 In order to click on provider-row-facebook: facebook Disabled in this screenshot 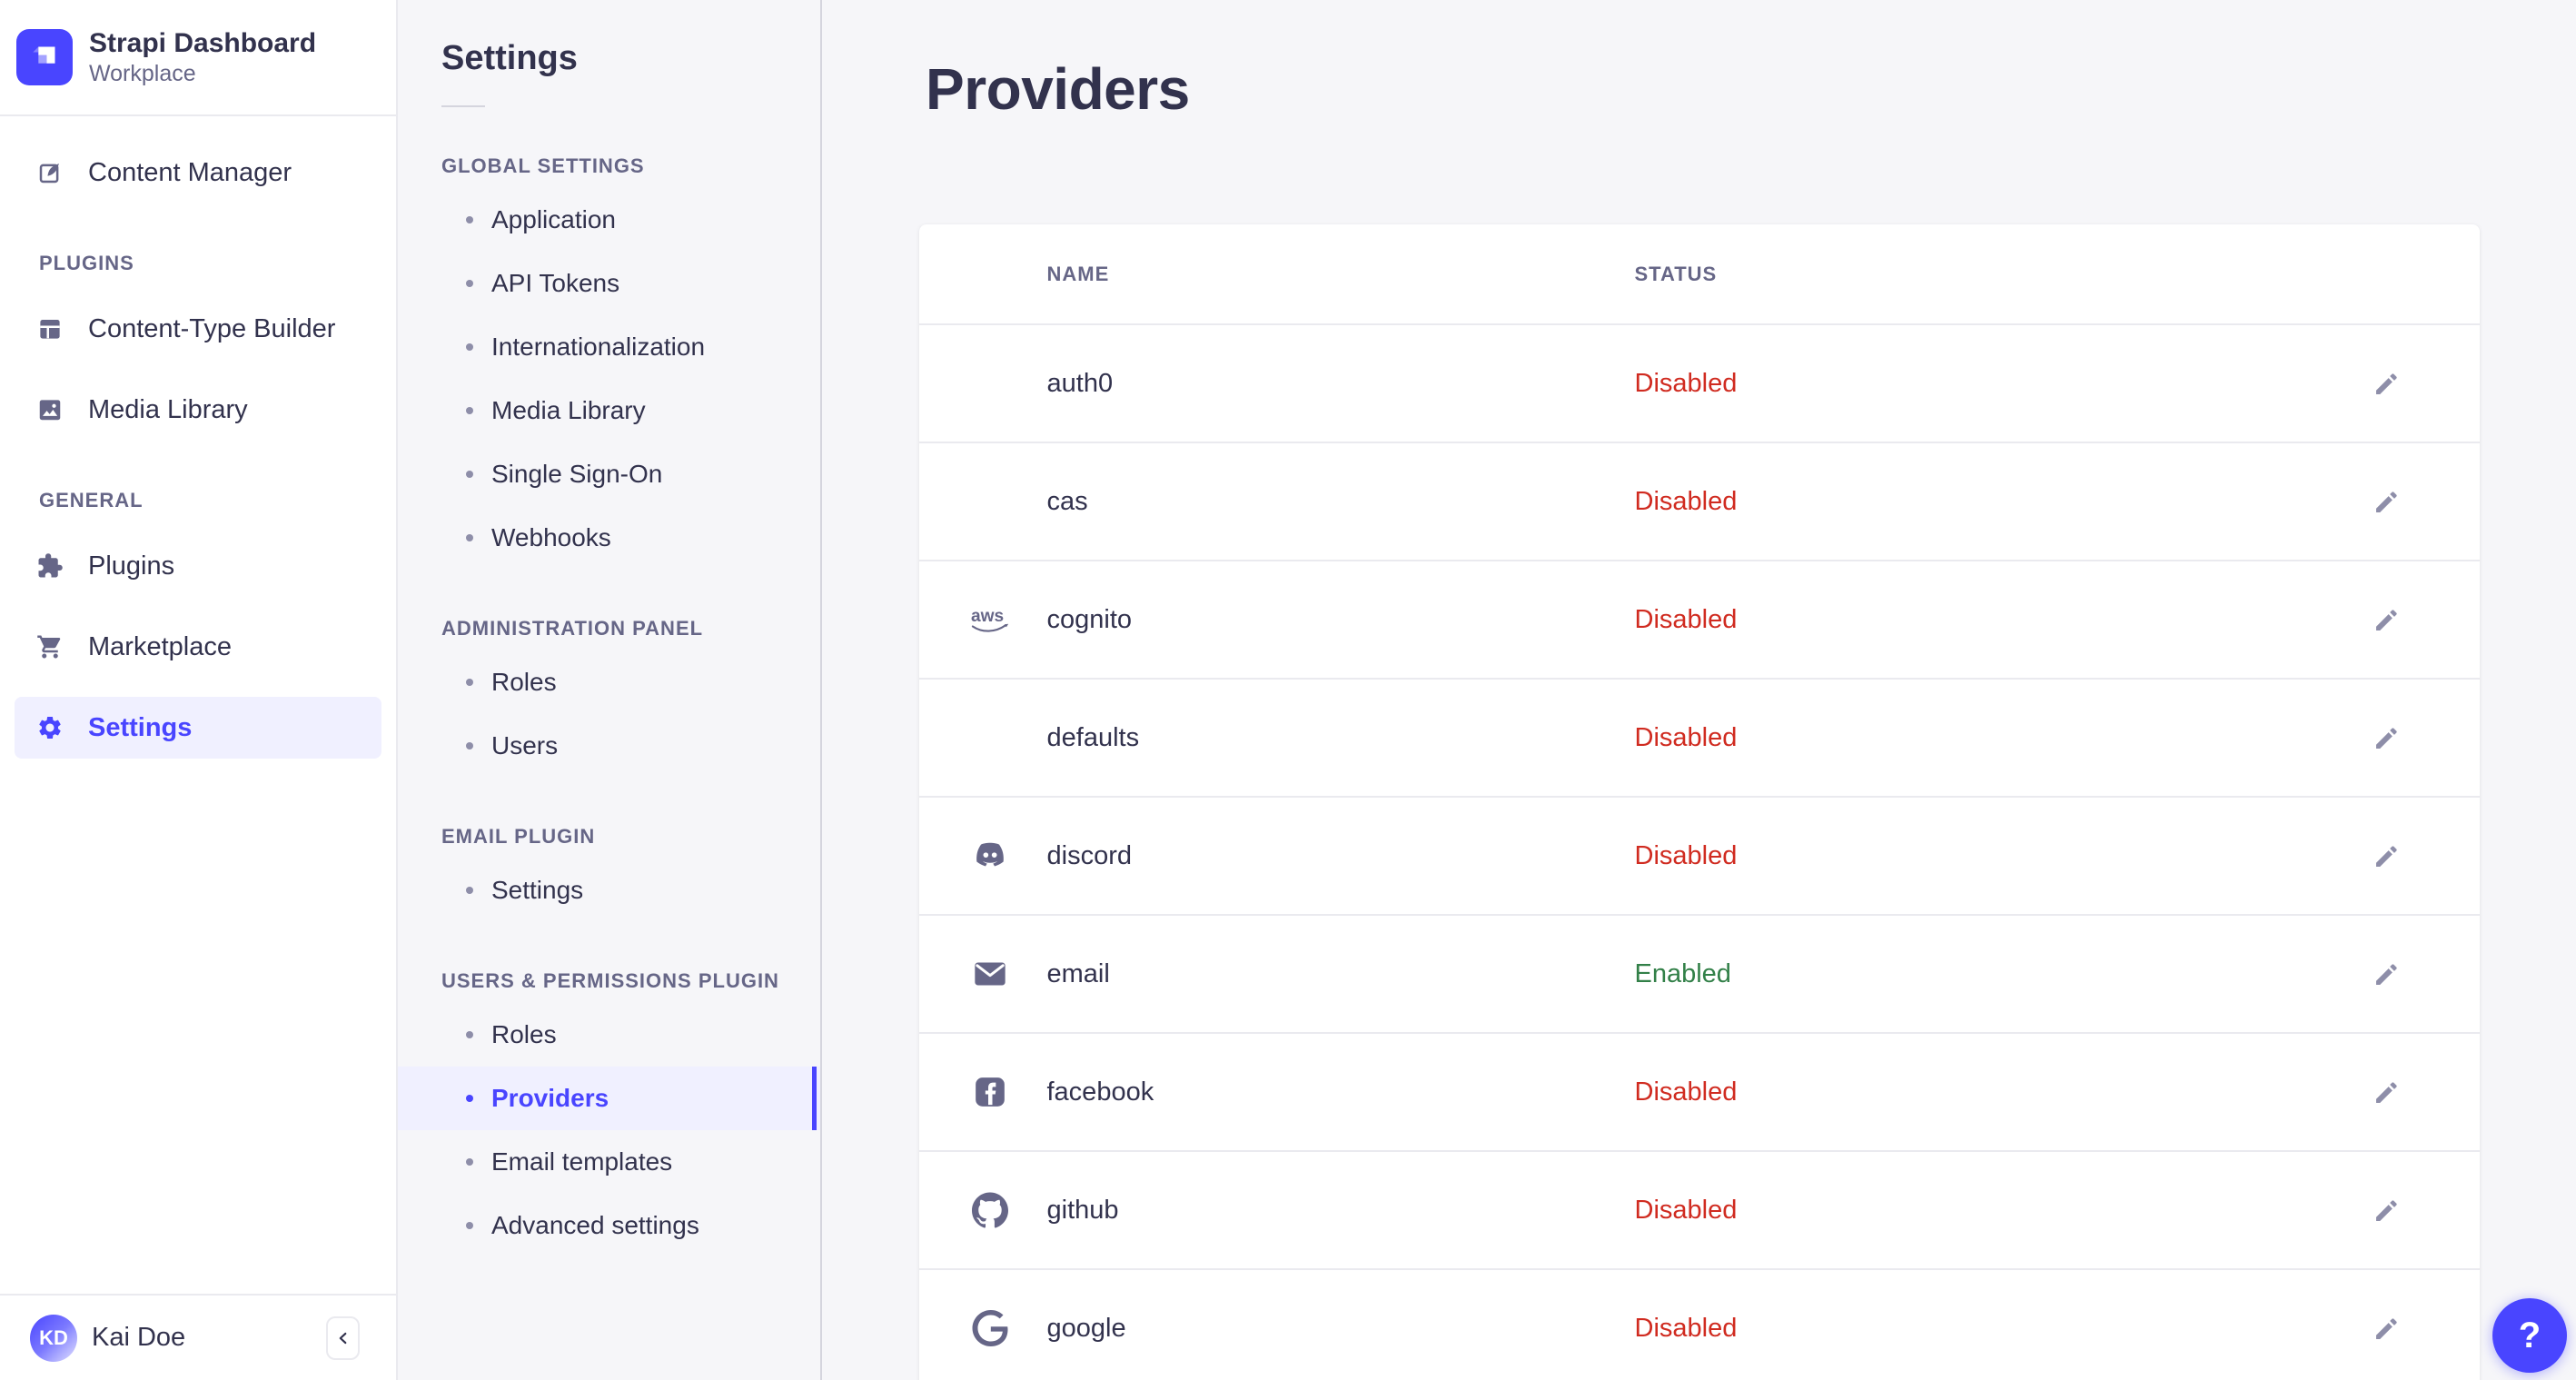, I will do `click(1699, 1093)`.